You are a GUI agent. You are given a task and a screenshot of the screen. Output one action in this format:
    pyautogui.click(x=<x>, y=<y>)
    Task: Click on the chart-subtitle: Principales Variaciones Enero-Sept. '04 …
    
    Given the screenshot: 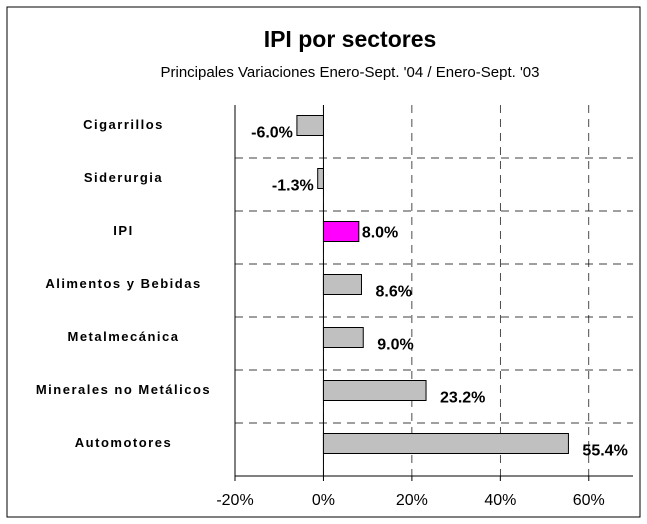 What is the action you would take?
    pyautogui.click(x=350, y=72)
    